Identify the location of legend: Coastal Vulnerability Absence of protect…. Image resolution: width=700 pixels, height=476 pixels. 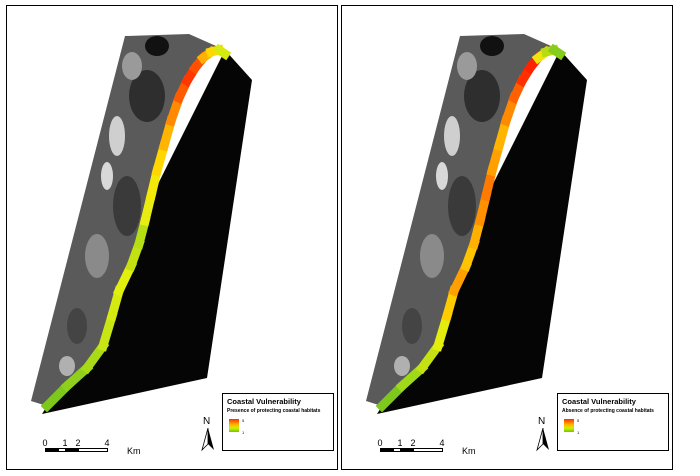
(613, 422).